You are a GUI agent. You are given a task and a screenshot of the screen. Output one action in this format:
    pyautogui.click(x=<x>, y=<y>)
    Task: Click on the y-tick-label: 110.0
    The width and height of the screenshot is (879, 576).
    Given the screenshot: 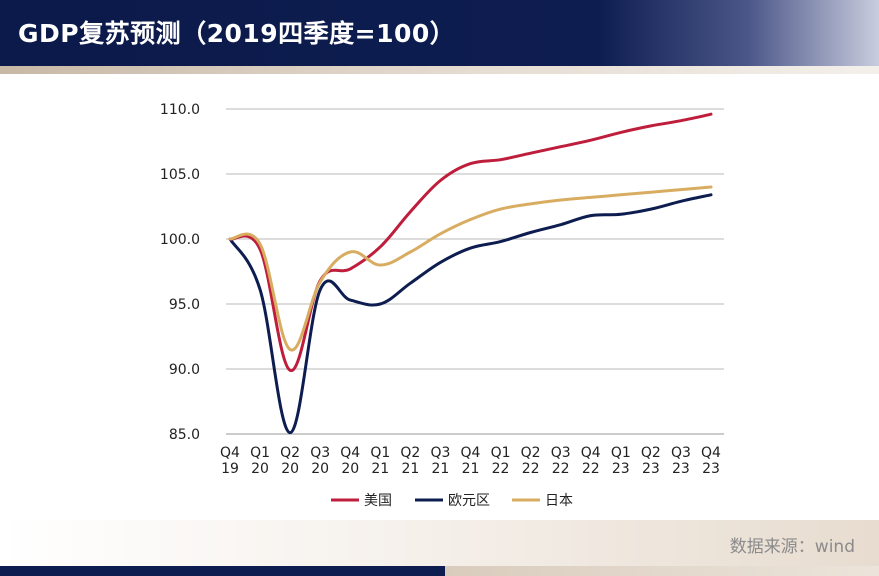 What is the action you would take?
    pyautogui.click(x=180, y=110)
    